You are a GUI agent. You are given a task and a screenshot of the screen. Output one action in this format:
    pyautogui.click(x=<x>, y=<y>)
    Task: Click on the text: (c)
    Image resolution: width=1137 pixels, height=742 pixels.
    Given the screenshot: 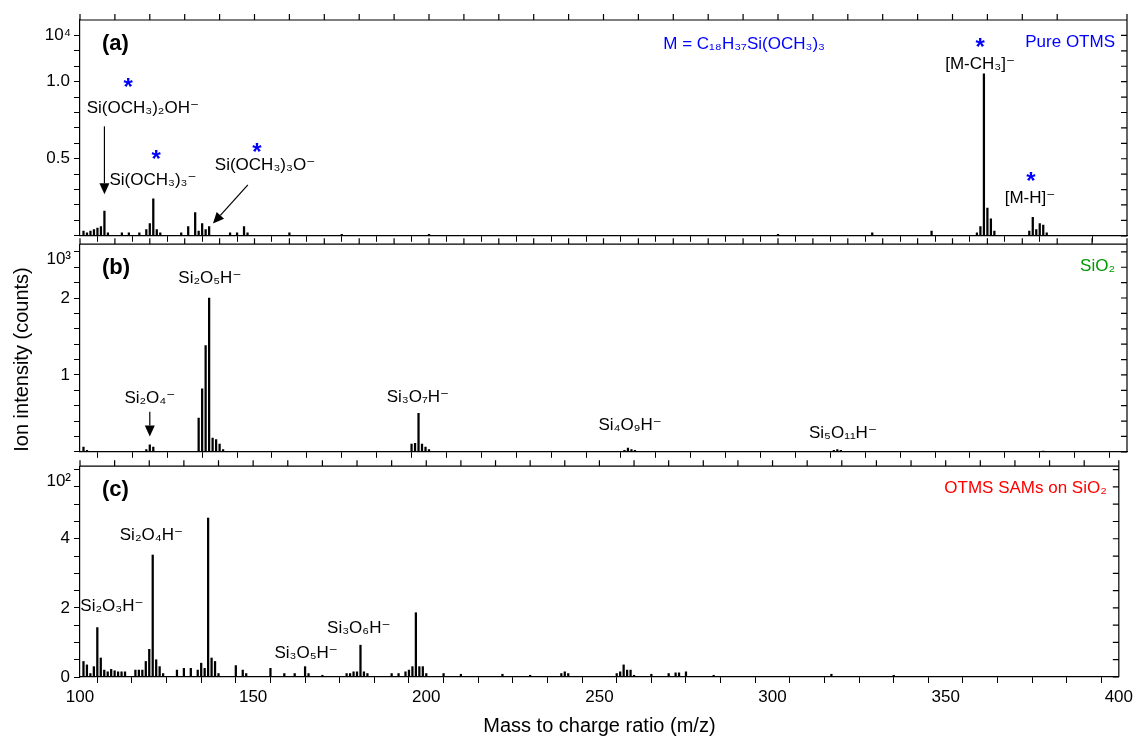 What is the action you would take?
    pyautogui.click(x=115, y=489)
    